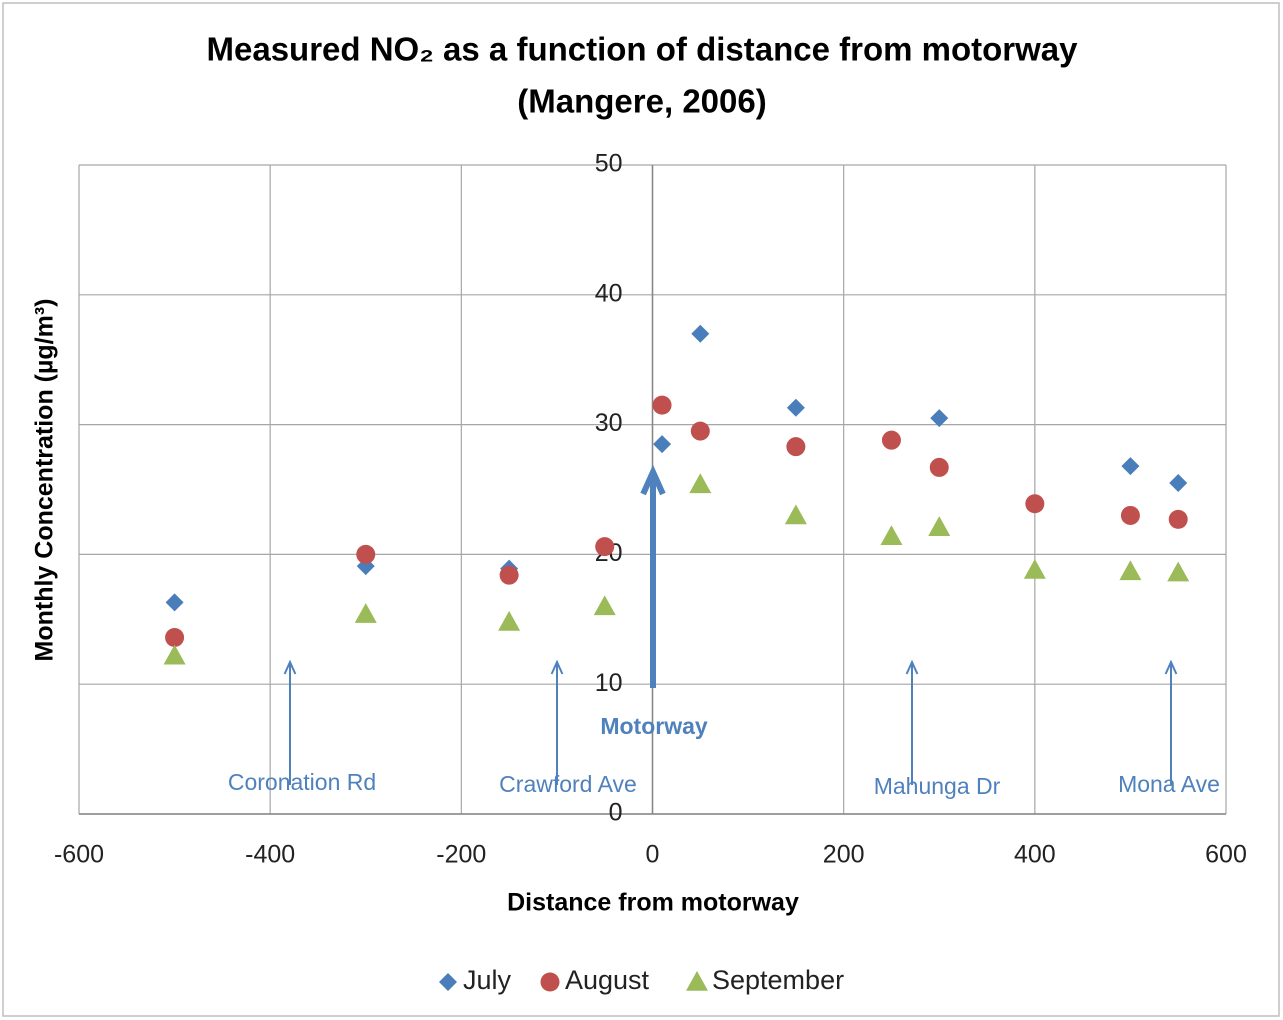 Image resolution: width=1283 pixels, height=1020 pixels. Describe the element at coordinates (607, 980) in the screenshot. I see `legend-label: August` at that location.